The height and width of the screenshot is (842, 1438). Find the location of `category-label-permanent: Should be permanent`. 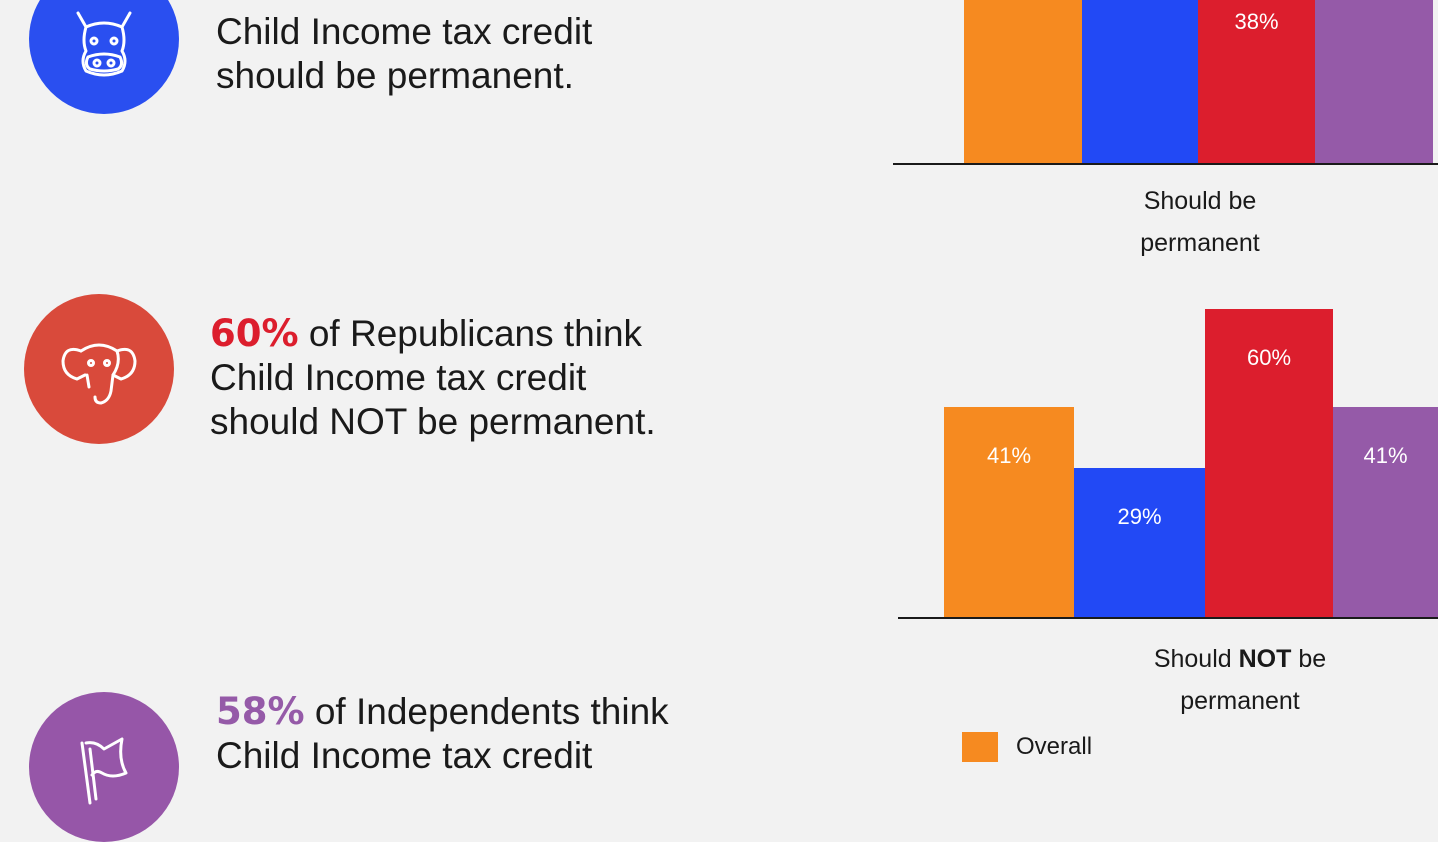

category-label-permanent: Should be permanent is located at coordinates (1200, 222).